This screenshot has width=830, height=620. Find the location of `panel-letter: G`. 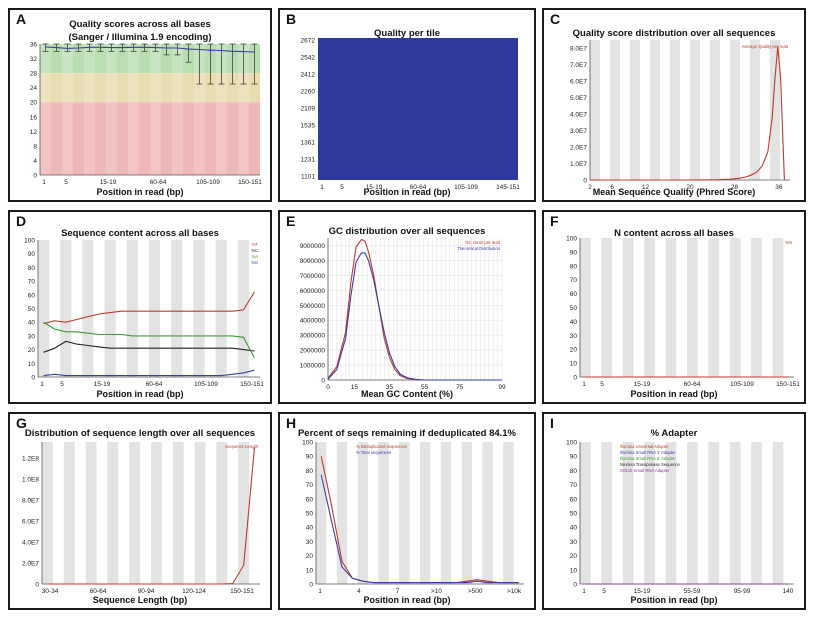

panel-letter: G is located at coordinates (21, 423).